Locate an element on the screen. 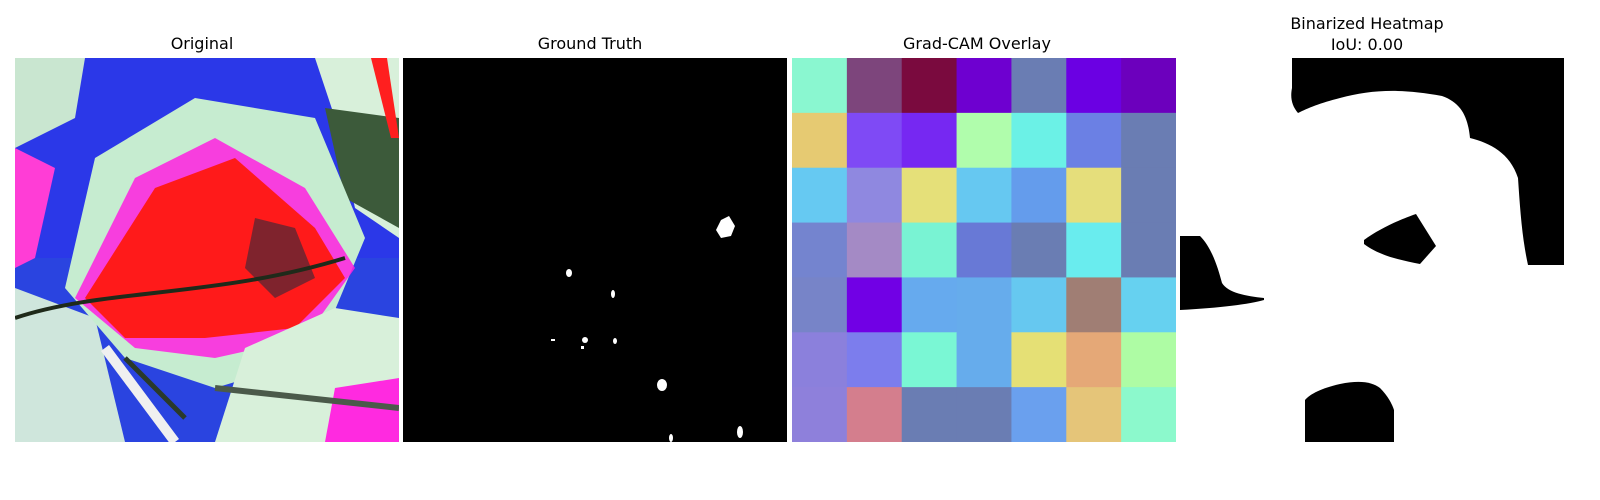 The height and width of the screenshot is (500, 1600). gradcam-cell-r5-c5 is located at coordinates (1094, 360).